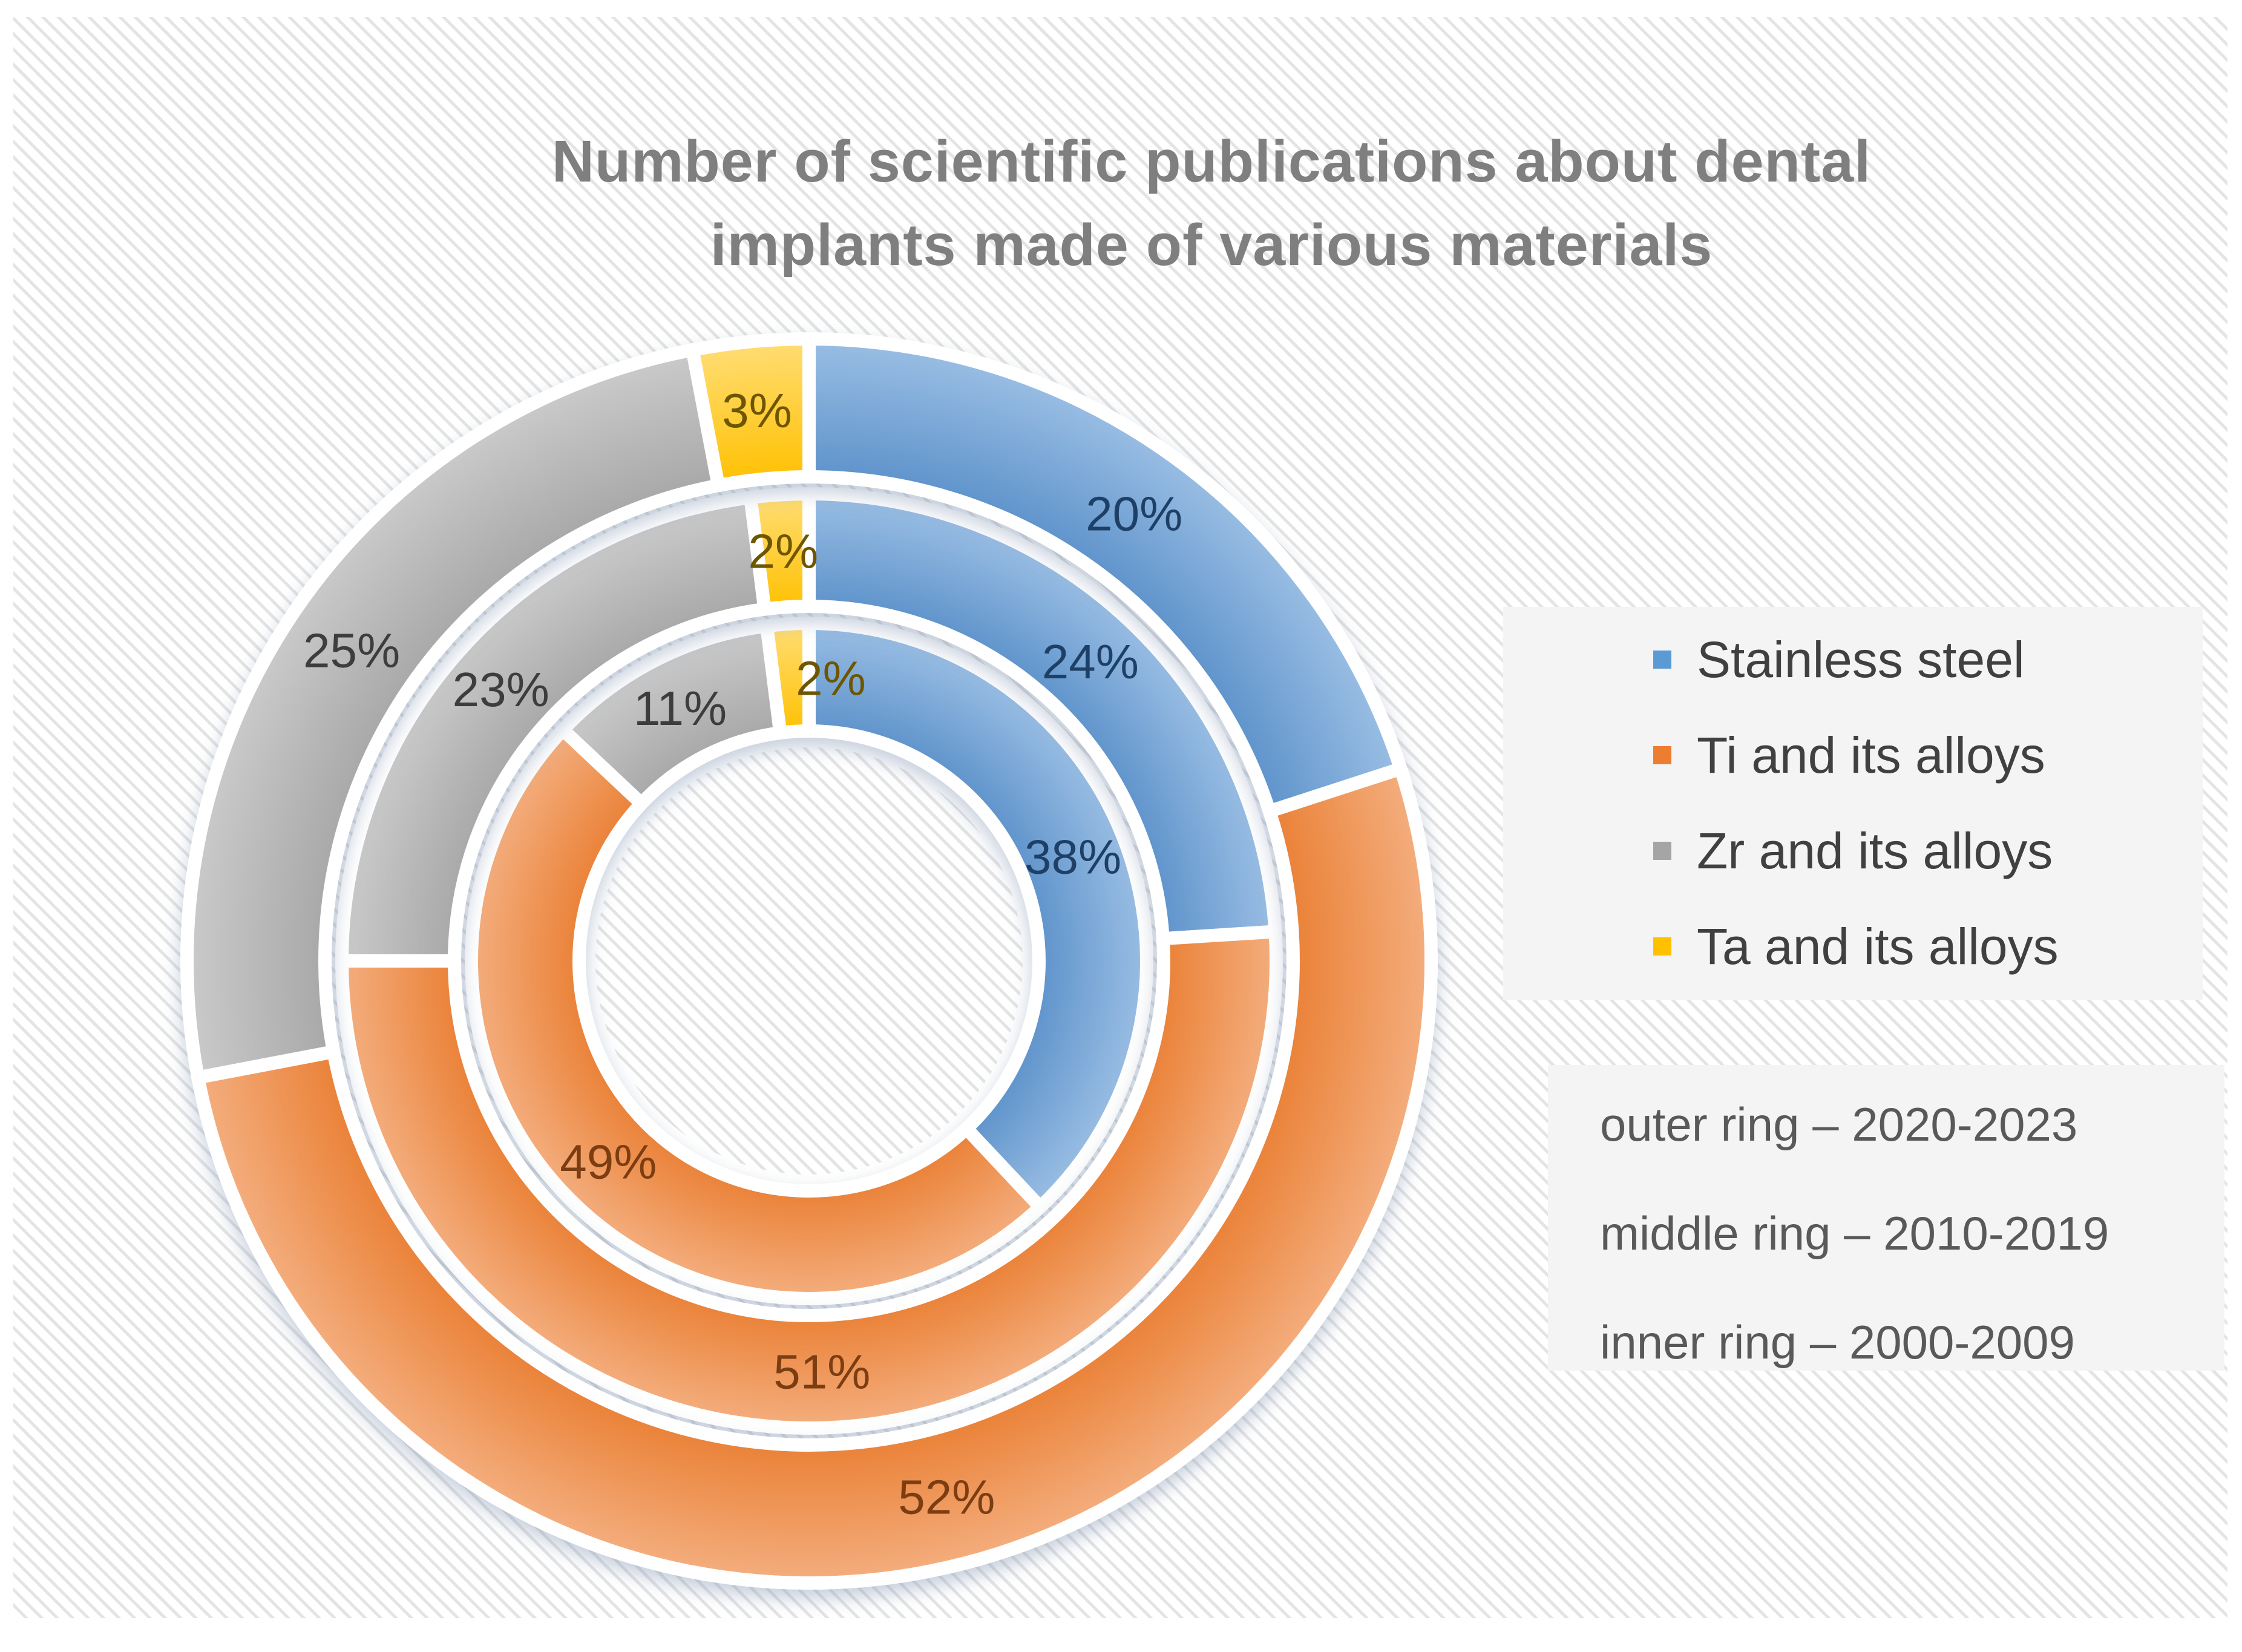  I want to click on segment-inner-ti-and-its-alloys, so click(756, 1014).